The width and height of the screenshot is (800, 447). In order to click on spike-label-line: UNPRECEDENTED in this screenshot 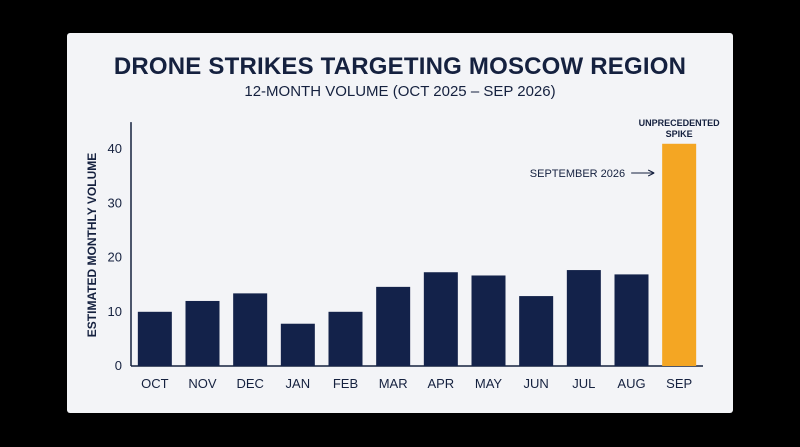, I will do `click(680, 123)`.